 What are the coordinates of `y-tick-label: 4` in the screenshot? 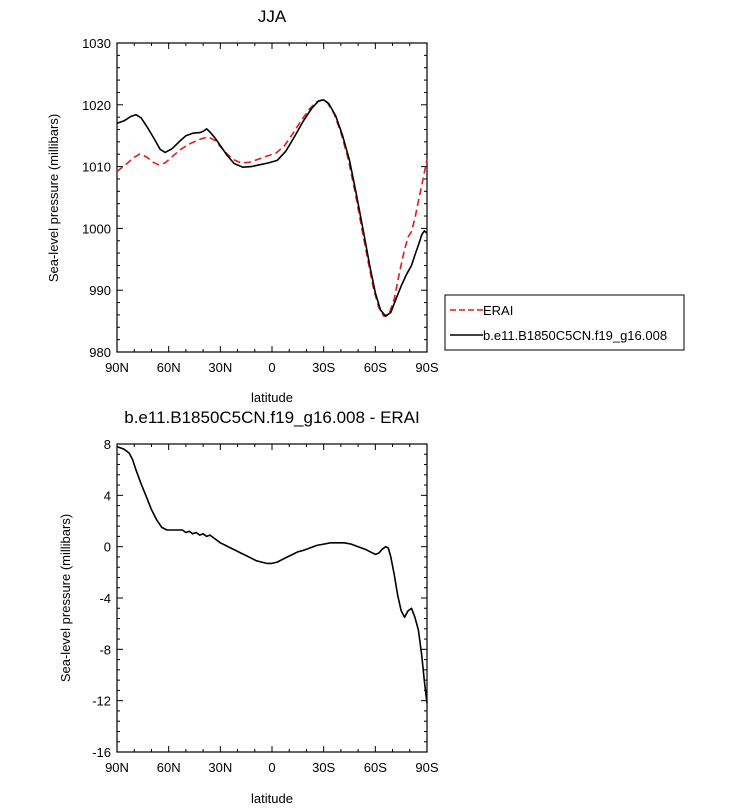 It's located at (107, 495).